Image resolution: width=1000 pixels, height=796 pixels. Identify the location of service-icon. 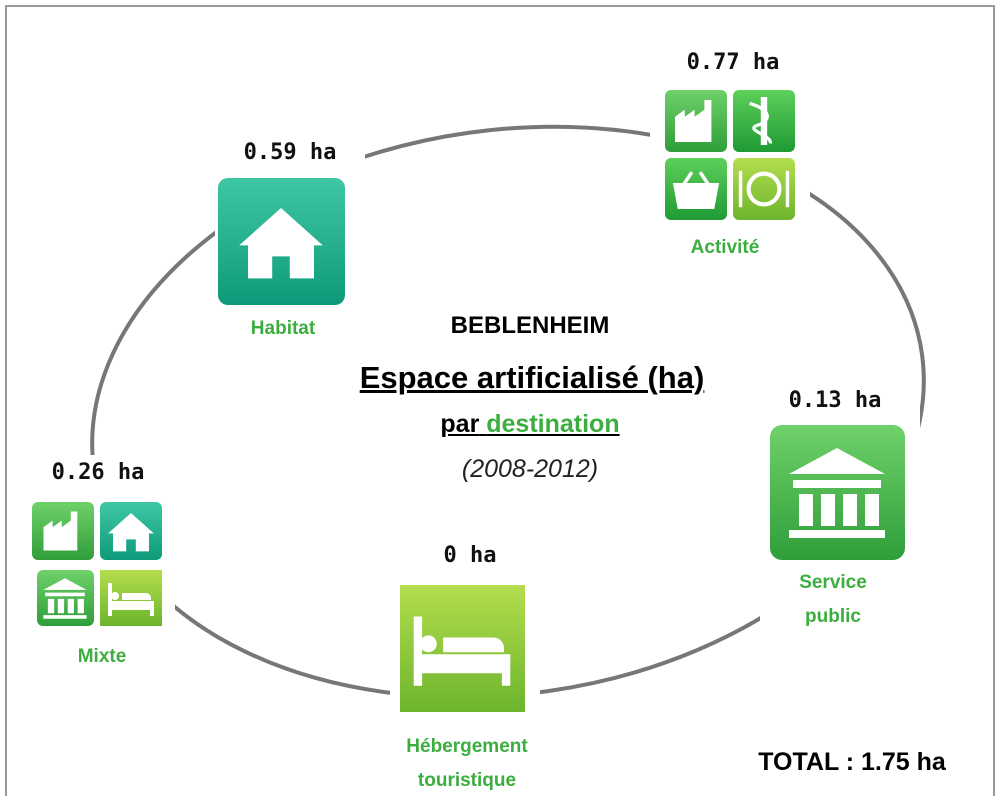
(837, 492).